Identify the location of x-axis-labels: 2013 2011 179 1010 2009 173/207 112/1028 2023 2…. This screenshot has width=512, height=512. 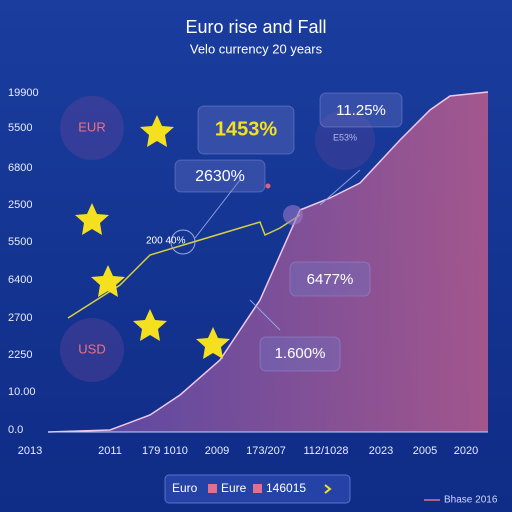
(248, 451).